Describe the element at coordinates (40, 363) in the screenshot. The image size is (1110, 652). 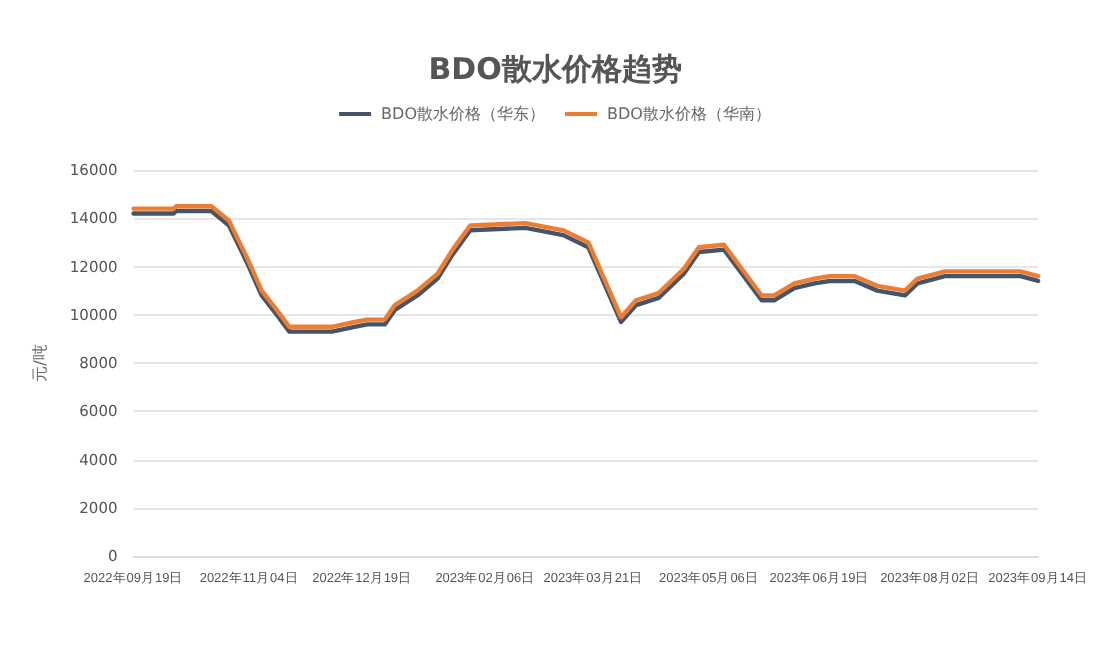
I see `y-axis-title: 元/吨` at that location.